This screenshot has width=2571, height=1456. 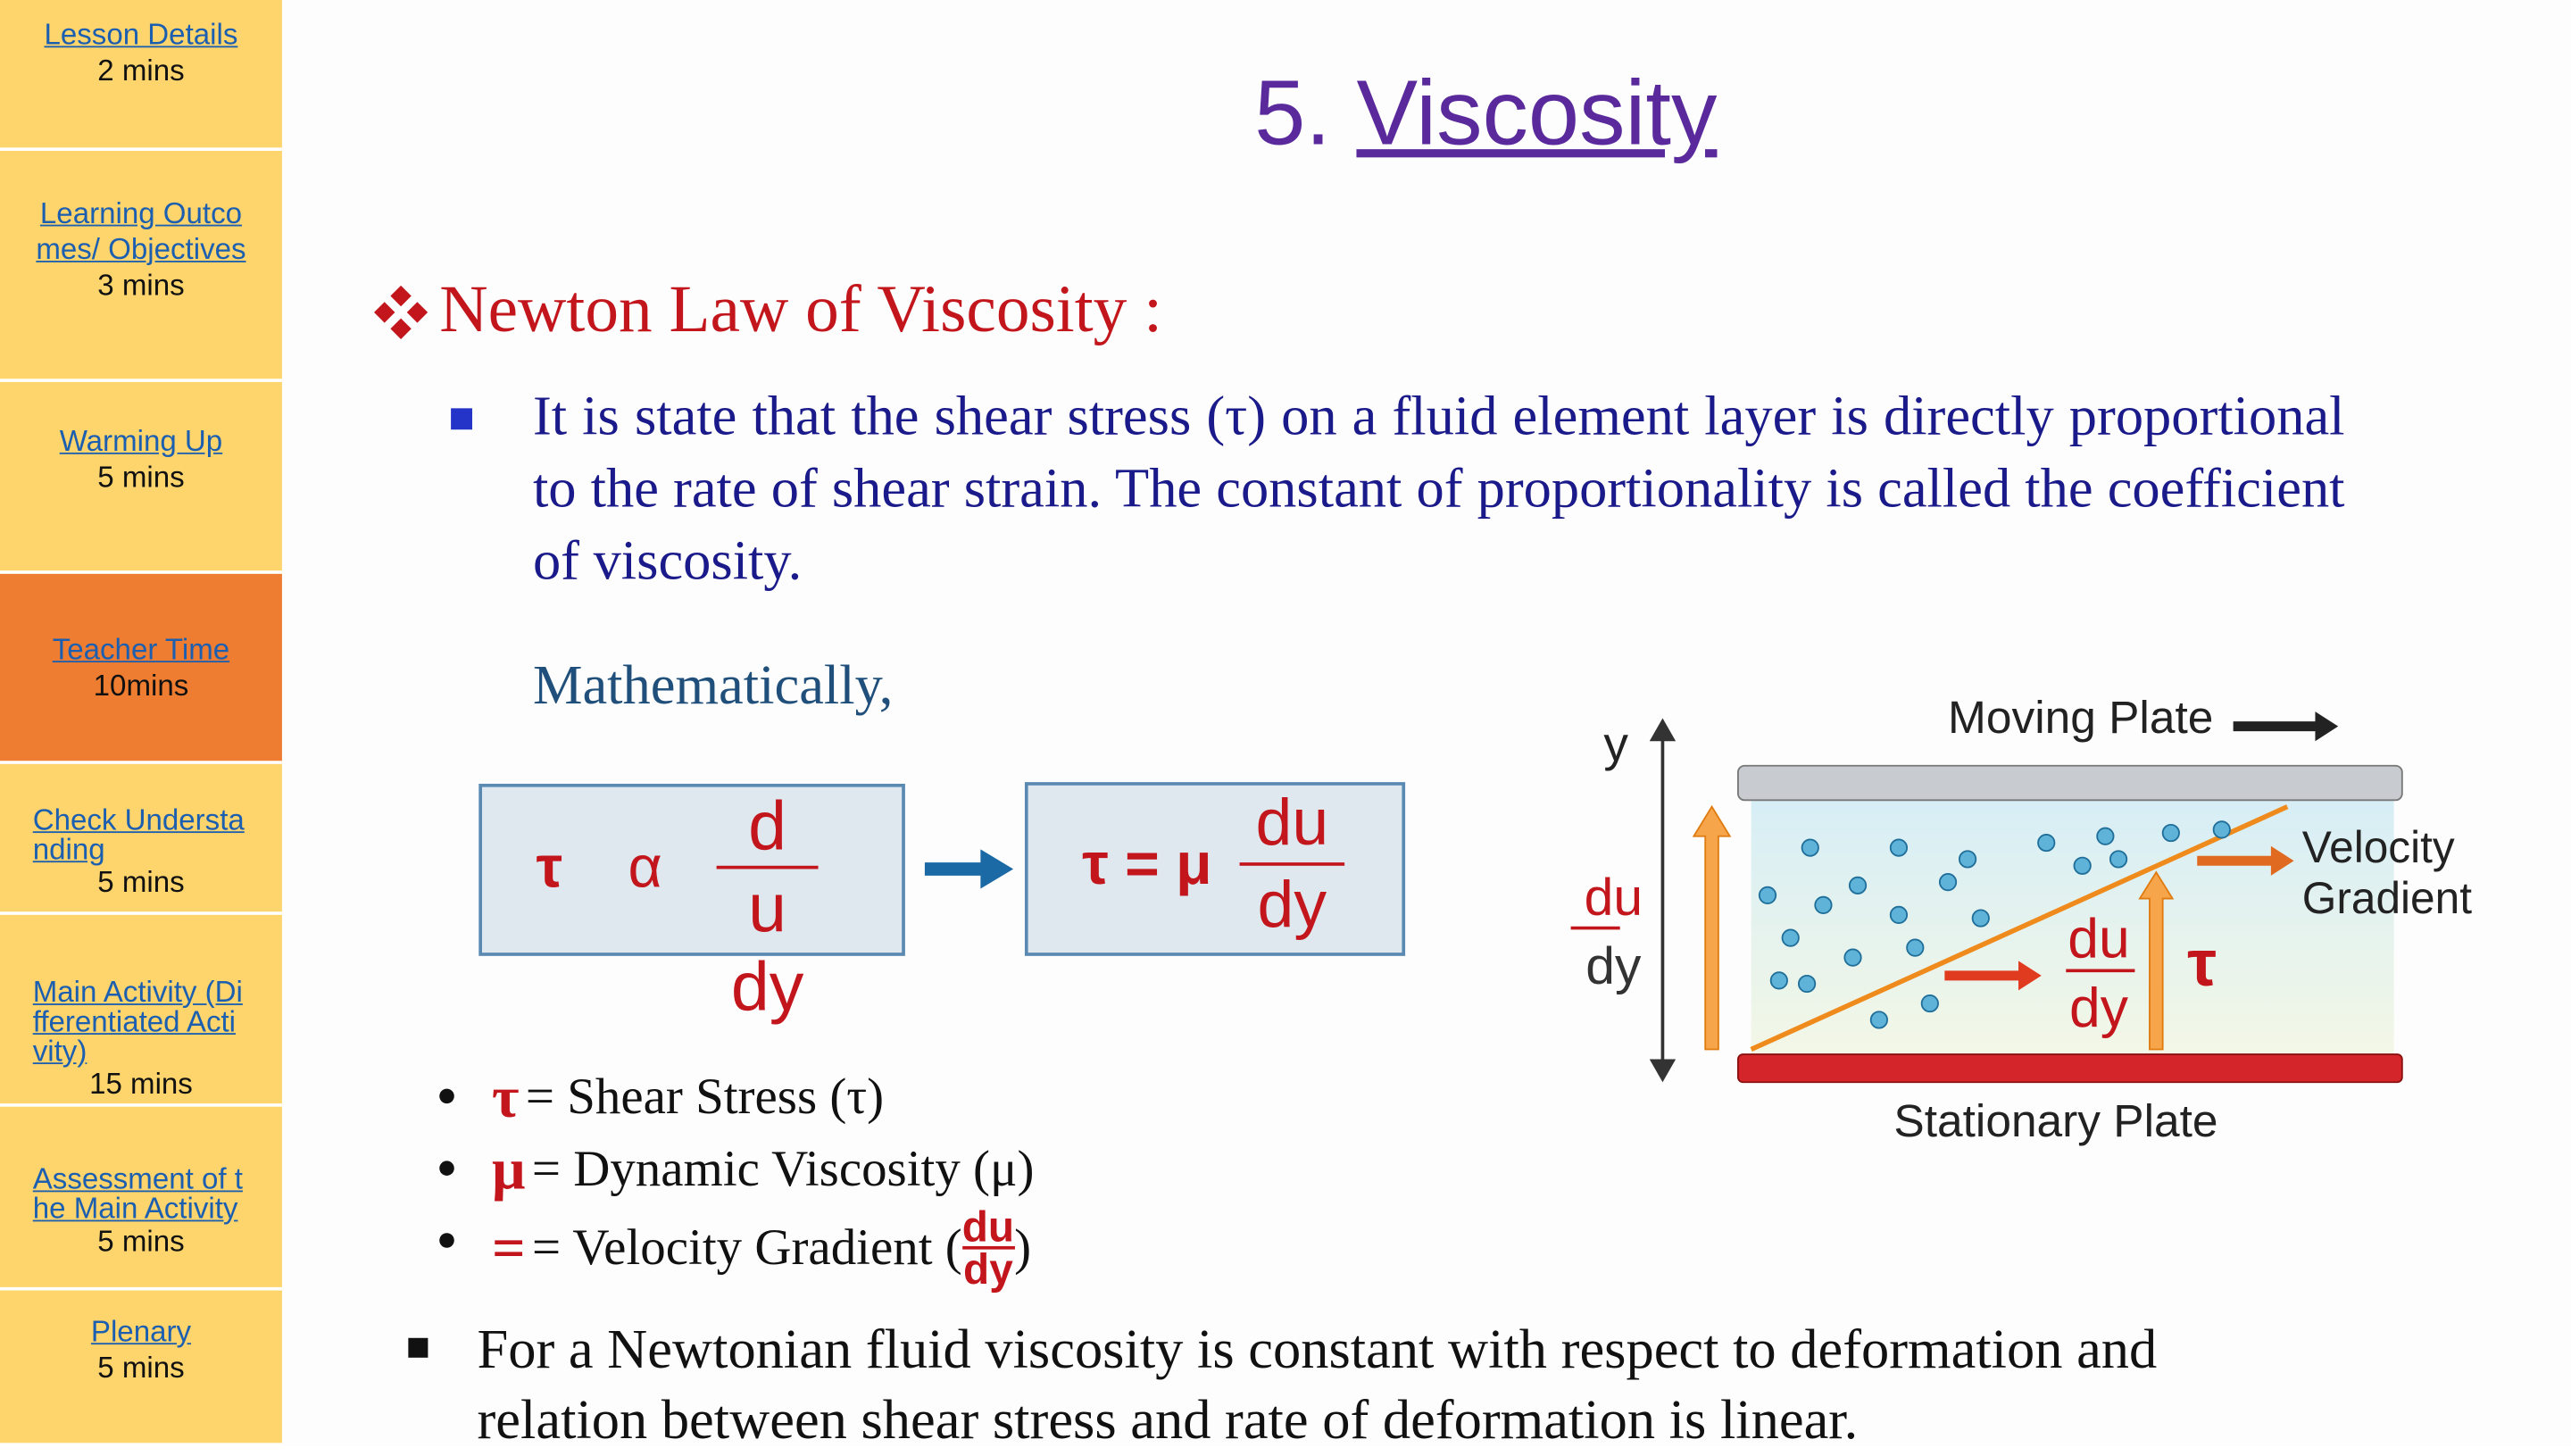 What do you see at coordinates (1147, 863) in the screenshot?
I see `formula-lhs: τ = μ` at bounding box center [1147, 863].